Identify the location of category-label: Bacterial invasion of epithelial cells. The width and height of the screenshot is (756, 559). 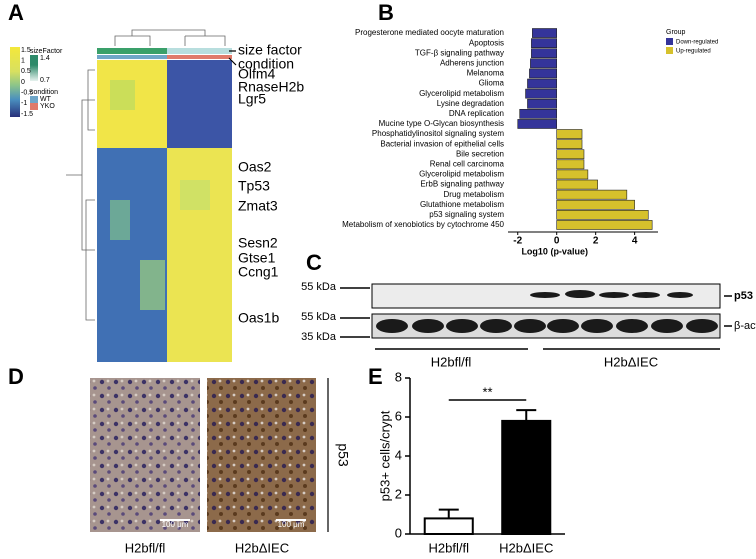
(442, 143).